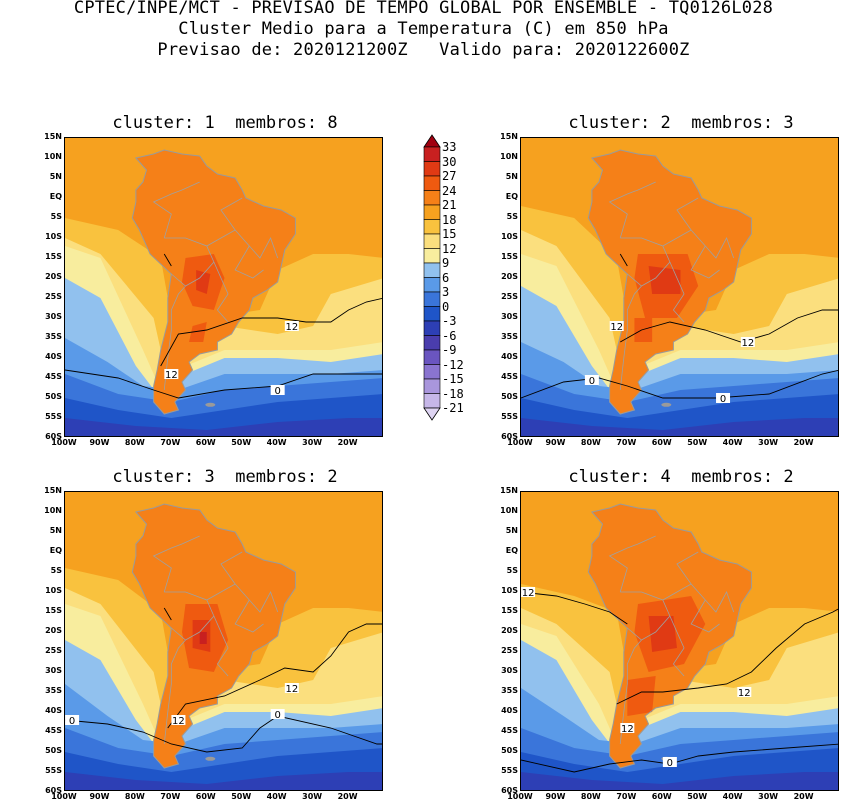 Image resolution: width=847 pixels, height=803 pixels. What do you see at coordinates (55, 550) in the screenshot?
I see `lat-tick-label: EQ` at bounding box center [55, 550].